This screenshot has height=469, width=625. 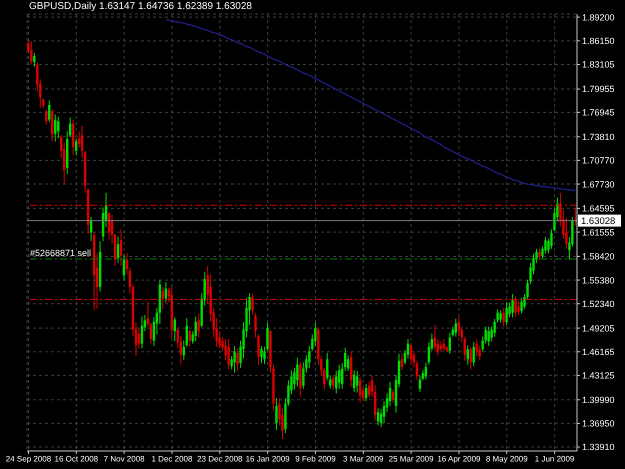 What do you see at coordinates (598, 222) in the screenshot?
I see `ref-line-label: 1.63028` at bounding box center [598, 222].